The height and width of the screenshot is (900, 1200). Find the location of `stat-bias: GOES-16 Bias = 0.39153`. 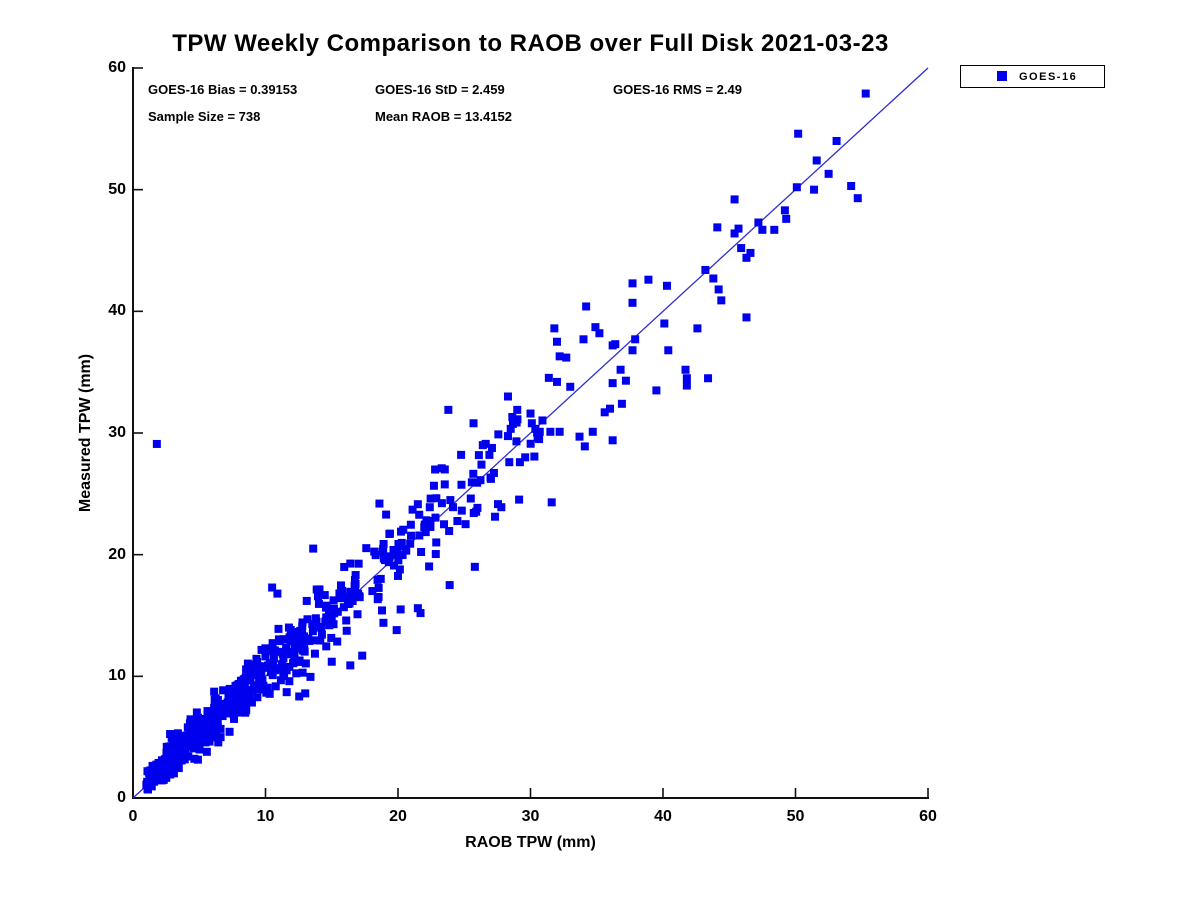

stat-bias: GOES-16 Bias = 0.39153 is located at coordinates (223, 89).